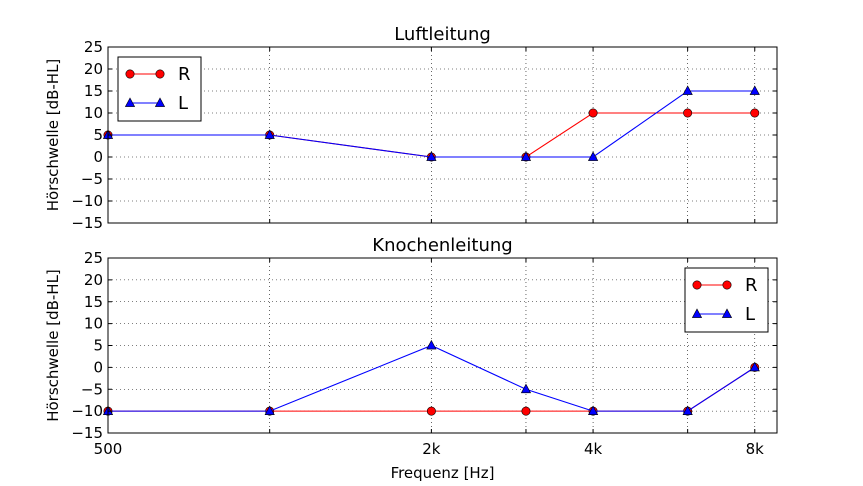  I want to click on x-tick-label: 4k, so click(593, 449).